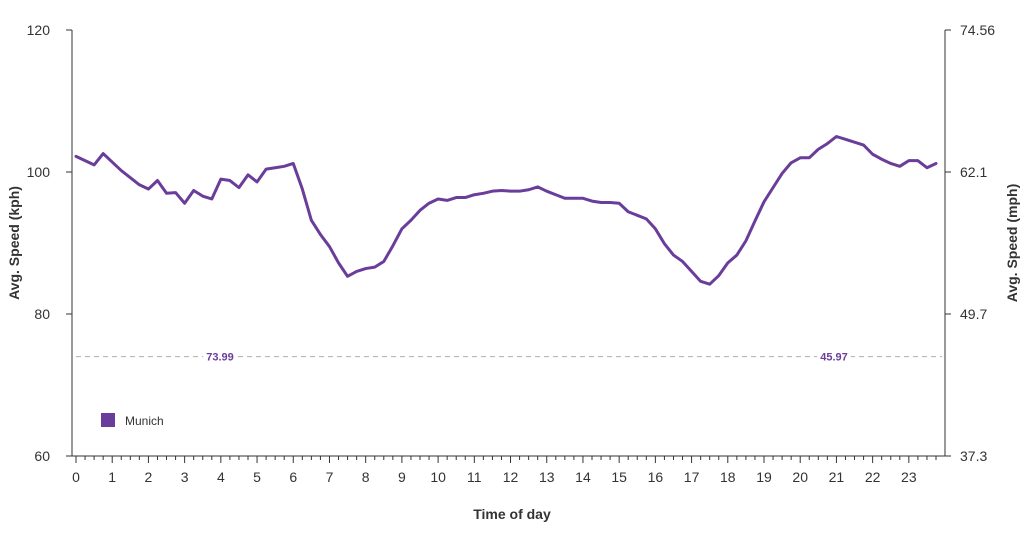 Image resolution: width=1024 pixels, height=545 pixels. Describe the element at coordinates (474, 477) in the screenshot. I see `x-tick-label: 11` at that location.